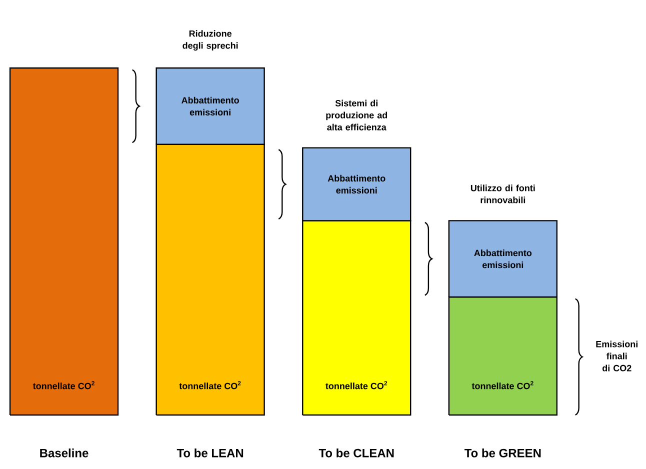 The height and width of the screenshot is (469, 646). I want to click on x-tick-label: To be CLEAN, so click(356, 453).